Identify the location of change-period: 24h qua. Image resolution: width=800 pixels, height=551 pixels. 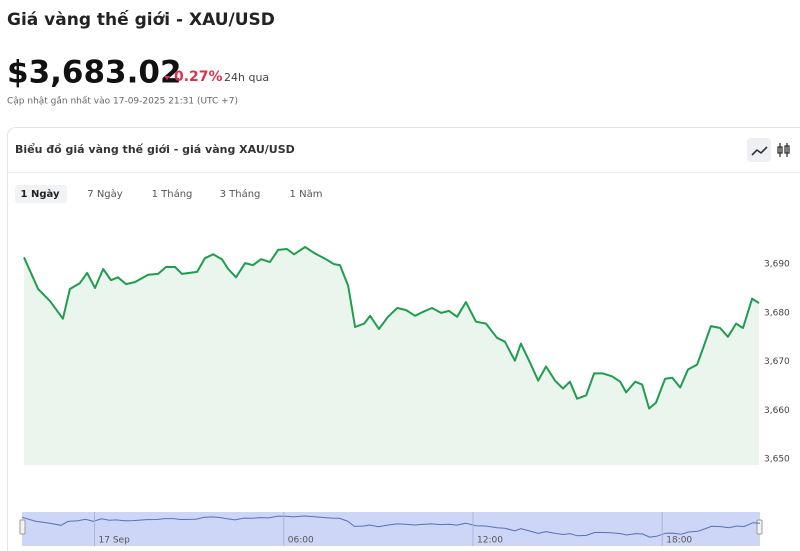
(246, 77).